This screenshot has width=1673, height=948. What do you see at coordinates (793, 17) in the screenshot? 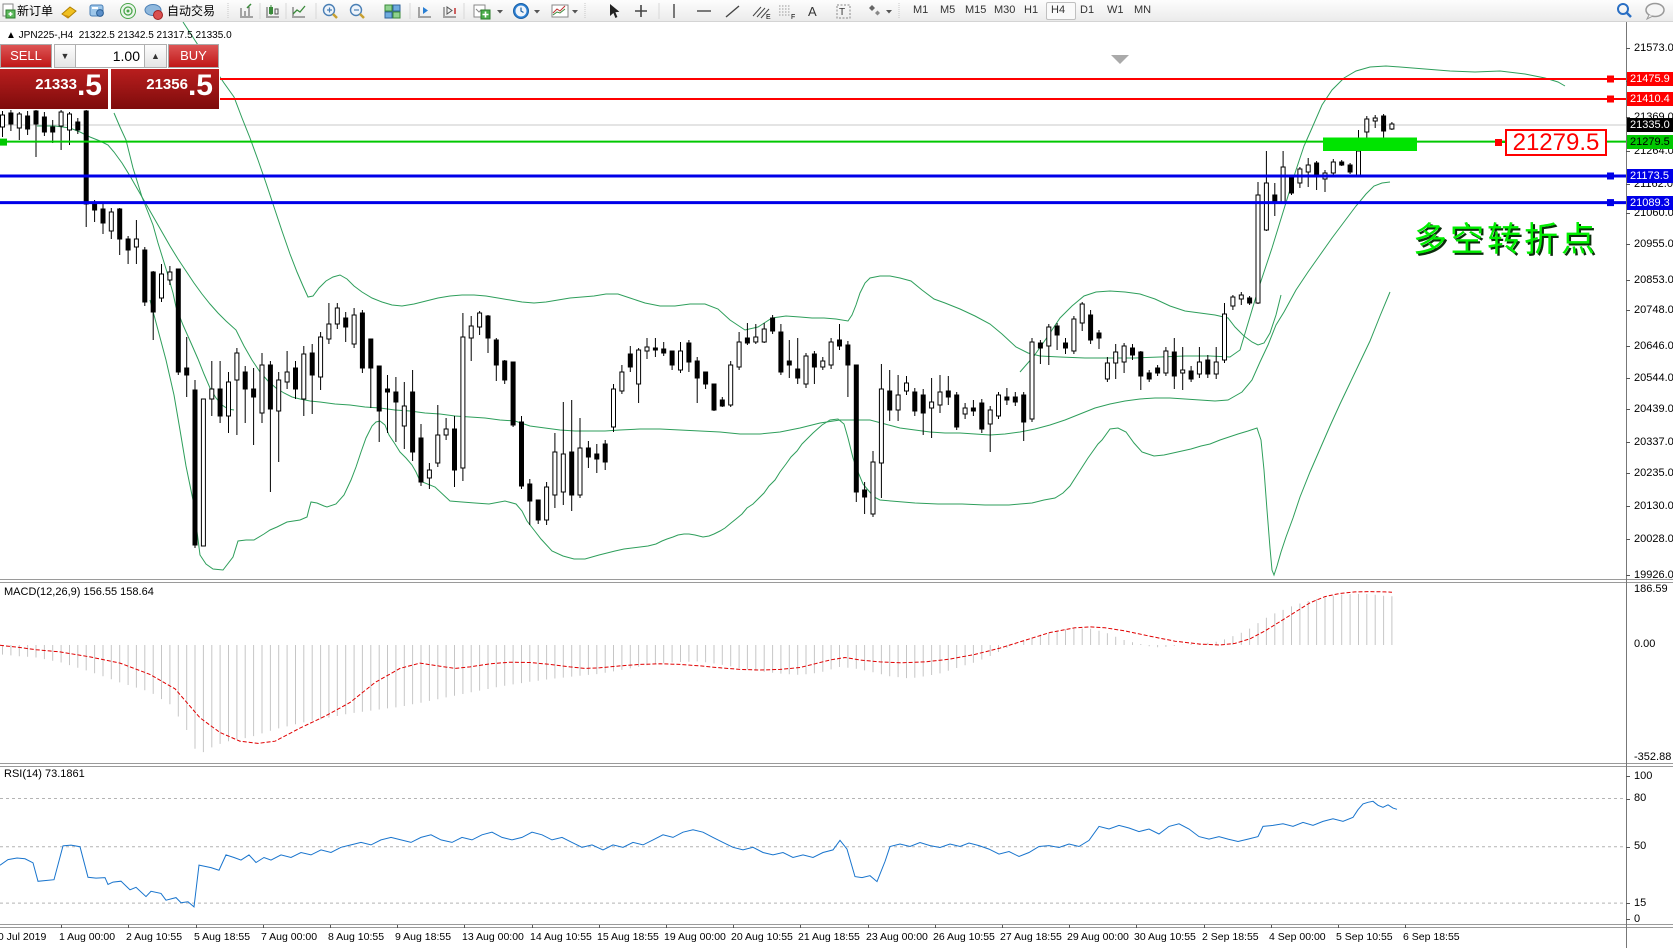
I see `svg-text: F` at bounding box center [793, 17].